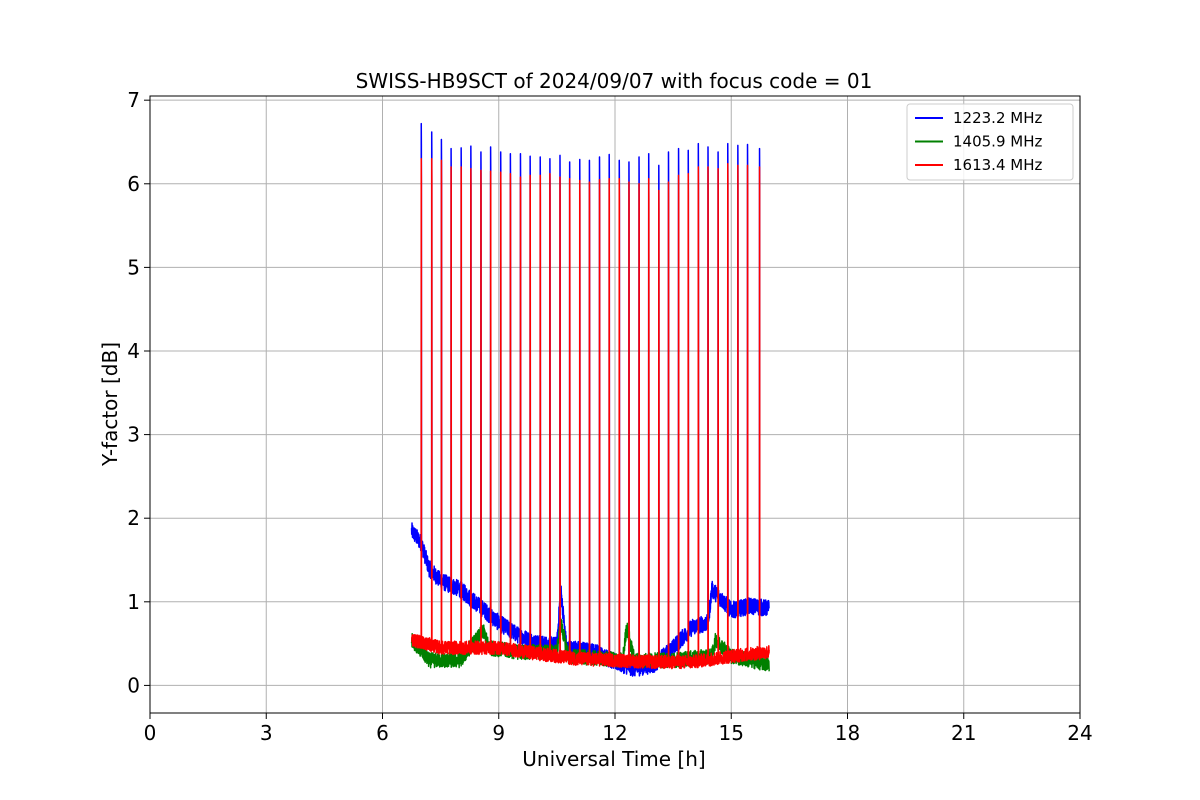  What do you see at coordinates (133, 351) in the screenshot?
I see `y-tick-label: 4` at bounding box center [133, 351].